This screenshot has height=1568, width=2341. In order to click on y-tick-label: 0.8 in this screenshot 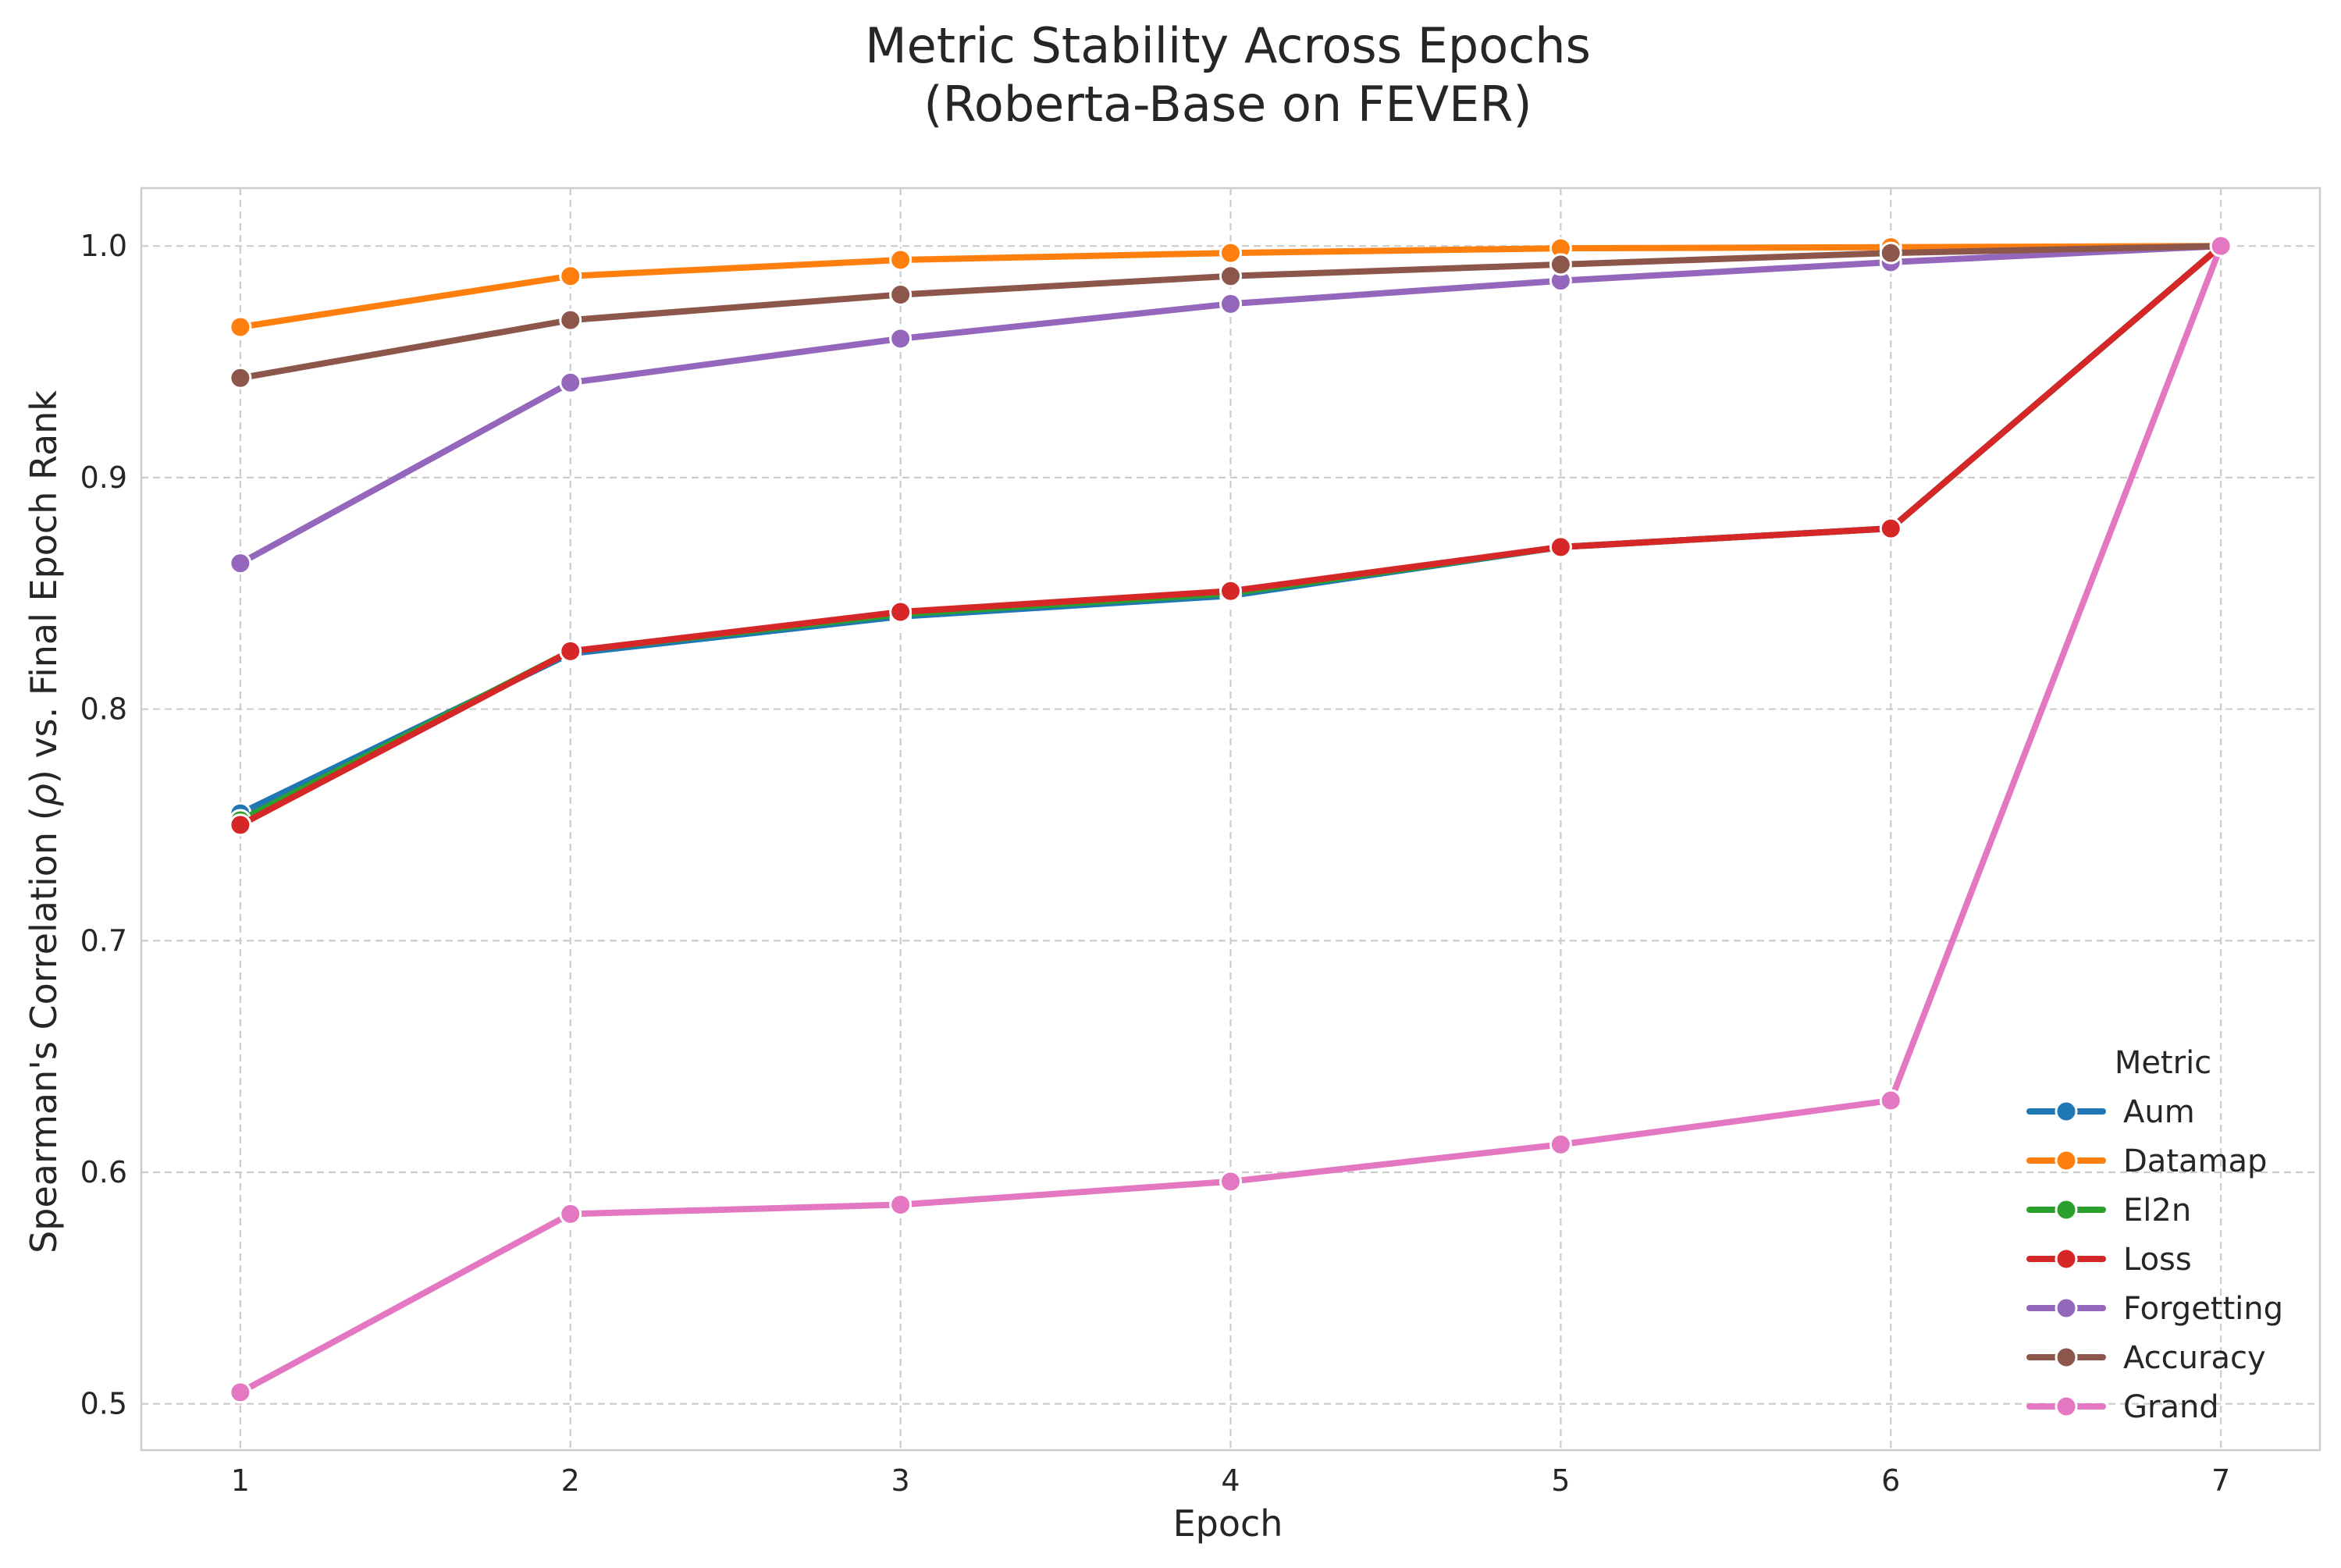, I will do `click(103, 709)`.